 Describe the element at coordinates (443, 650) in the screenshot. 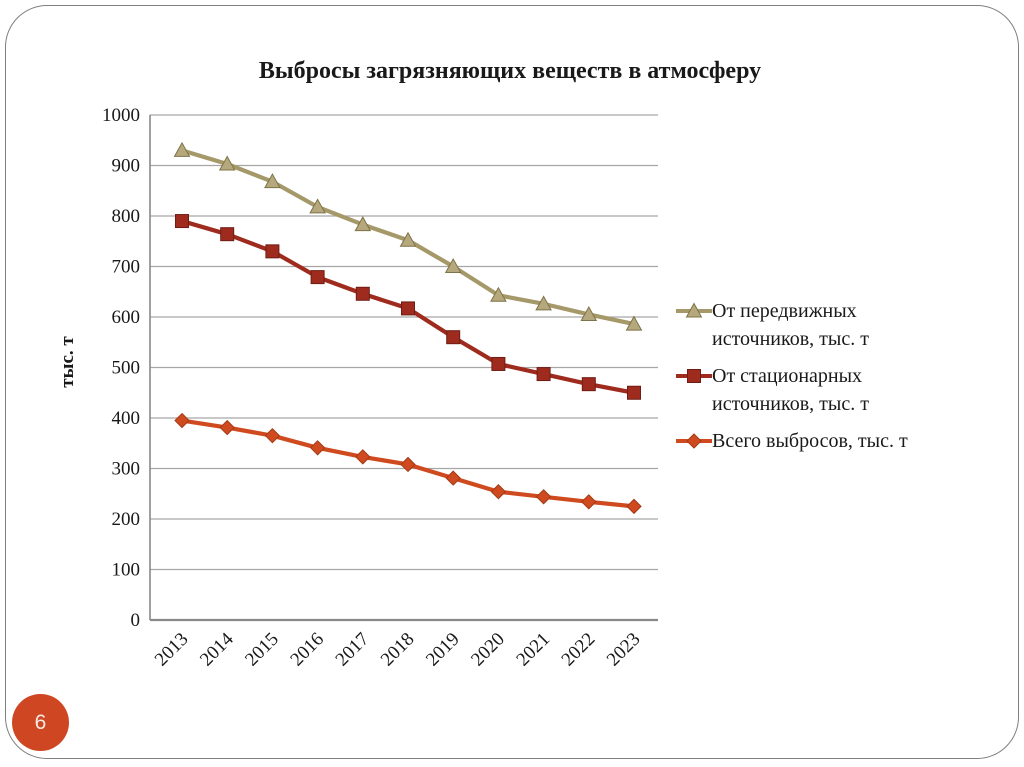

I see `x-tick-label: 2019` at that location.